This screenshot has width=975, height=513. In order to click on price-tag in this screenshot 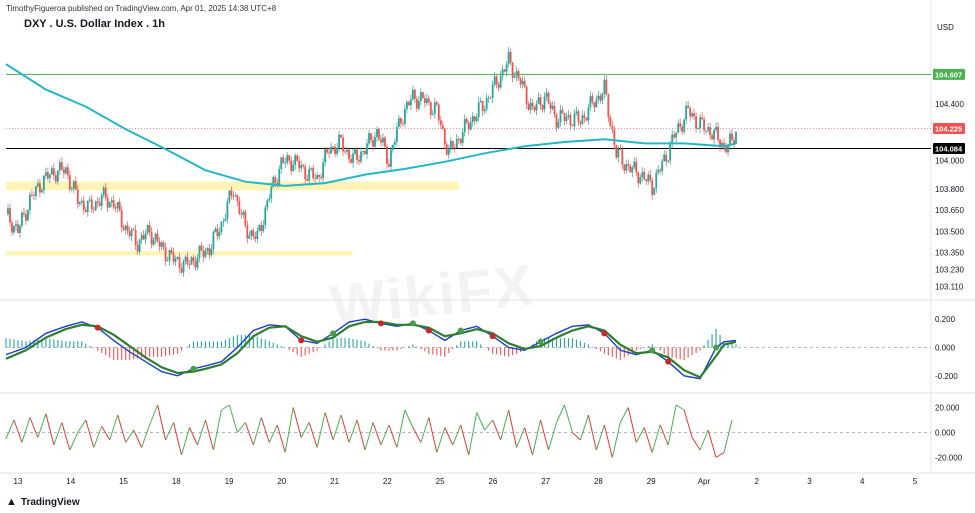, I will do `click(949, 74)`.